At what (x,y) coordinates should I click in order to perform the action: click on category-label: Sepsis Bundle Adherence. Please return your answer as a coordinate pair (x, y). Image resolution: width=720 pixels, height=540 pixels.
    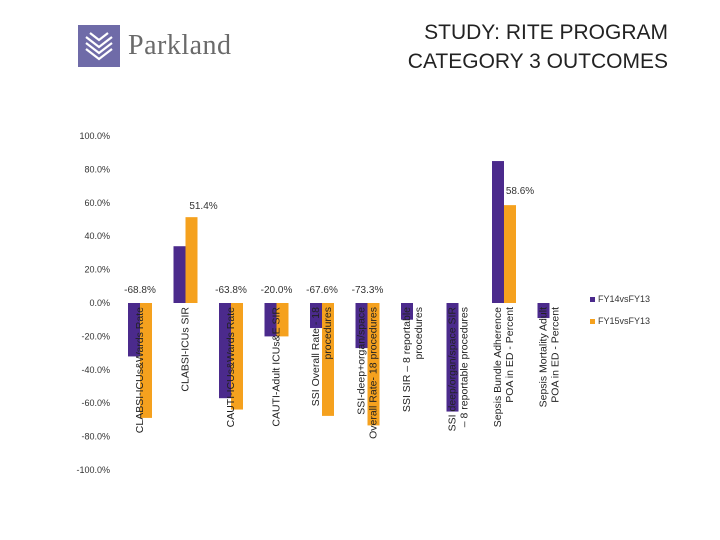
    Looking at the image, I should click on (498, 367).